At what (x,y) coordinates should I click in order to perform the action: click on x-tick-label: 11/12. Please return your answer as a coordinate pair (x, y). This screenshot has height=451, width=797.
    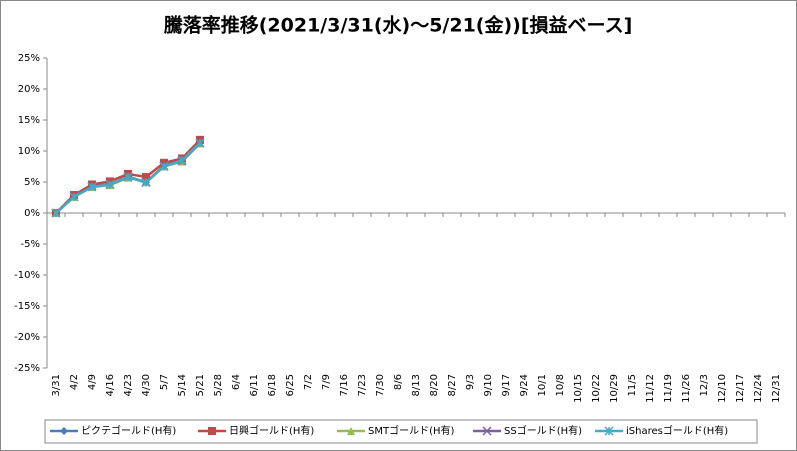
    Looking at the image, I should click on (650, 388).